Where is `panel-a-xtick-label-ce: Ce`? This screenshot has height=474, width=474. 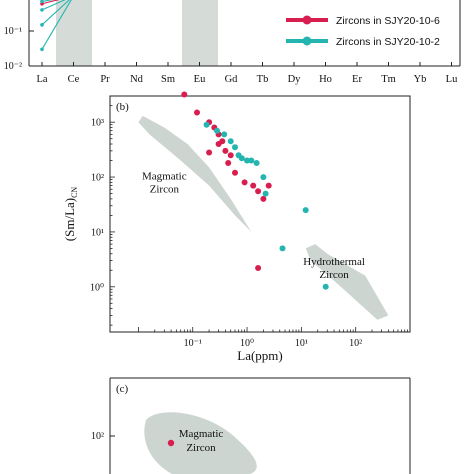
panel-a-xtick-label-ce: Ce is located at coordinates (74, 79).